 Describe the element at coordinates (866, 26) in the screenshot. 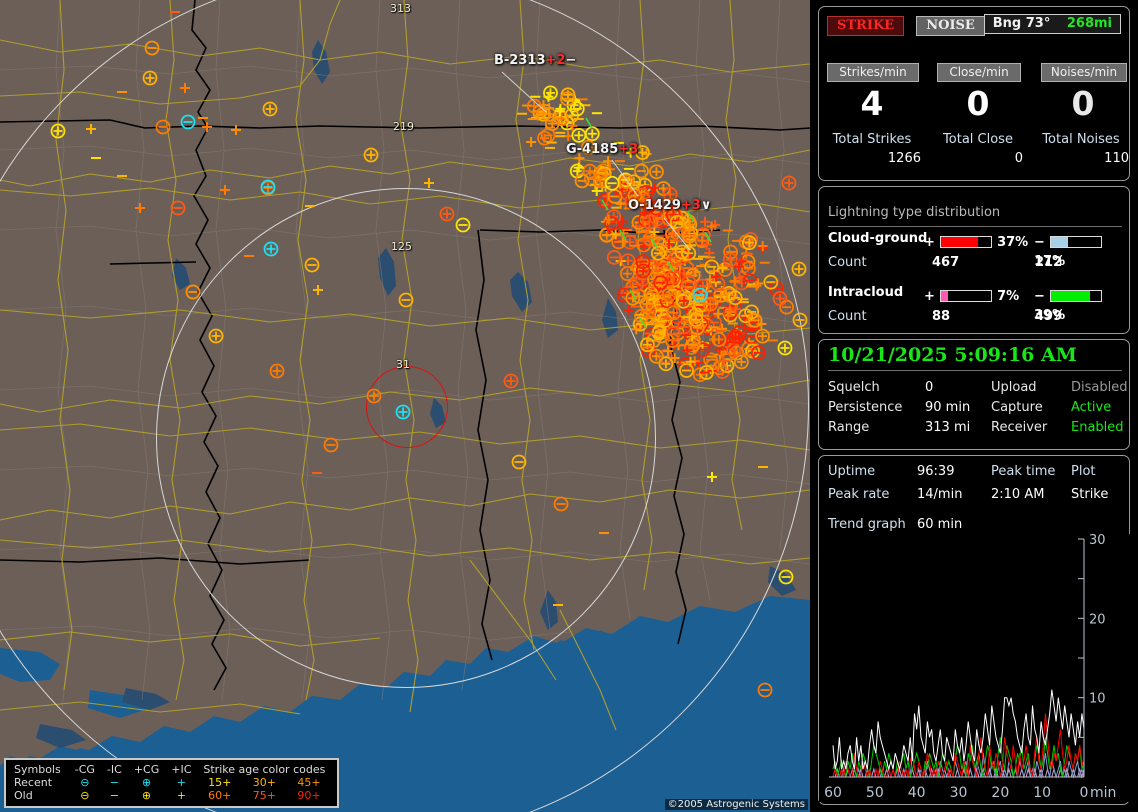

I see `strike-mode-button: STRIKE` at that location.